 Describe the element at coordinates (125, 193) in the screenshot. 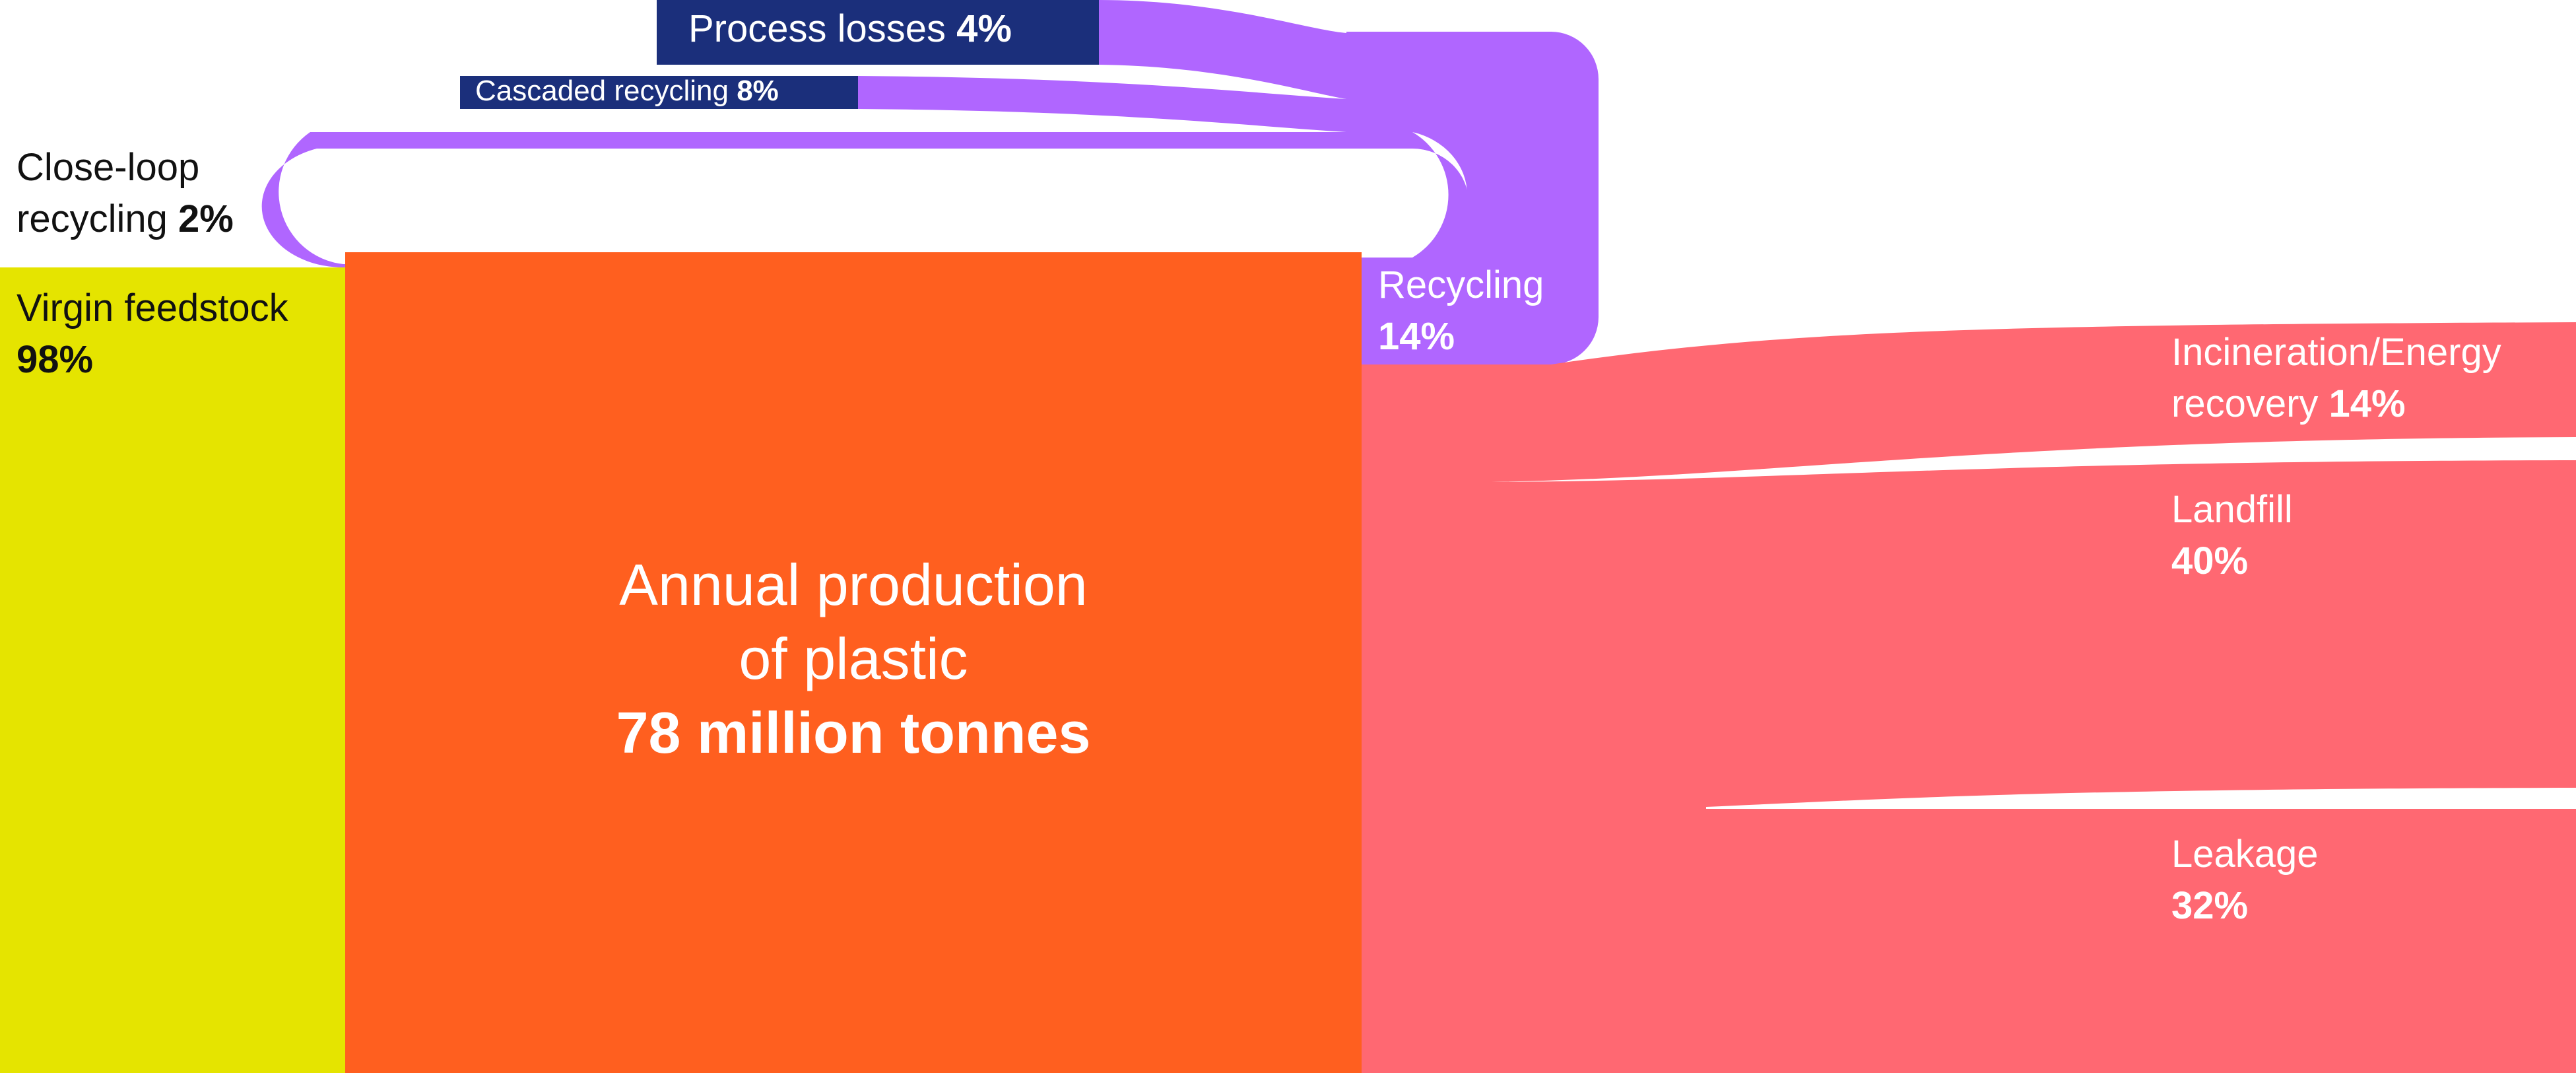

I see `close-loop-label: Close-loop recycling 2%` at that location.